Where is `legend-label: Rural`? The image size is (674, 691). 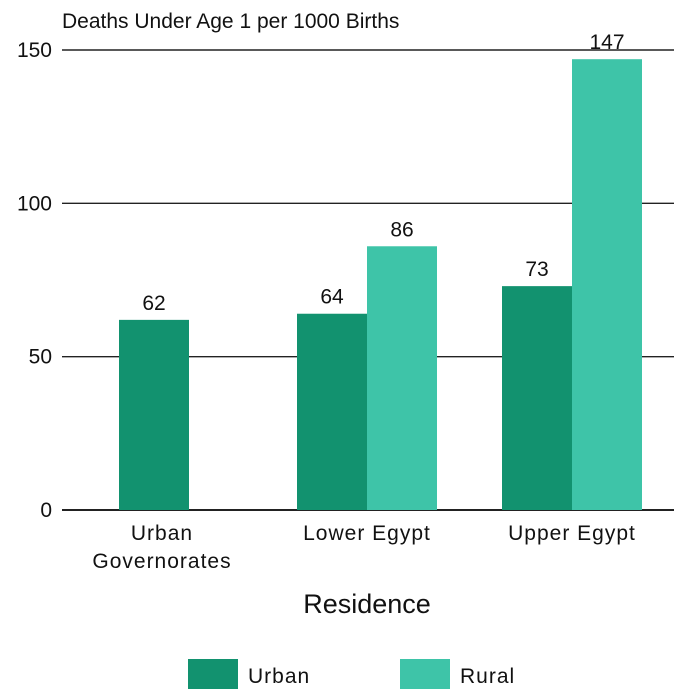
legend-label: Rural is located at coordinates (487, 676).